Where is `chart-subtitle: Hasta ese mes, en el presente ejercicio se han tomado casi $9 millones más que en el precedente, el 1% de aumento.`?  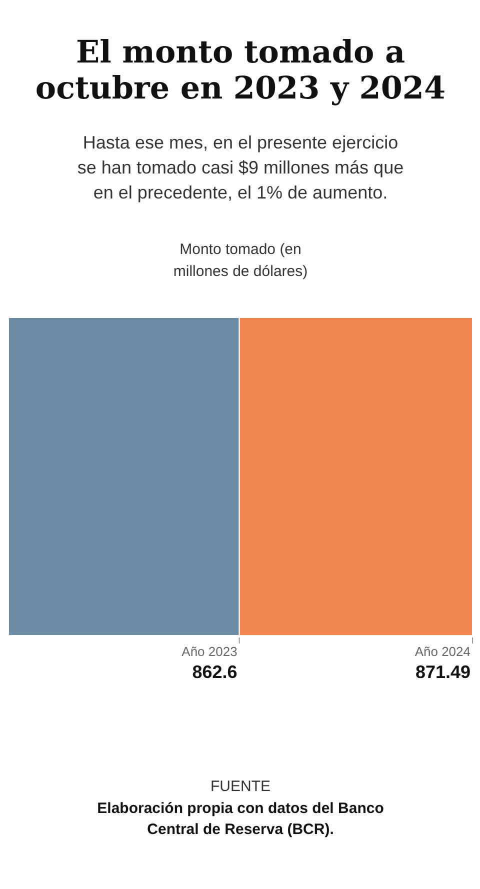
chart-subtitle: Hasta ese mes, en el presente ejercicio se han tomado casi $9 millones más que en el precedente, el 1% de aumento. is located at coordinates (240, 167).